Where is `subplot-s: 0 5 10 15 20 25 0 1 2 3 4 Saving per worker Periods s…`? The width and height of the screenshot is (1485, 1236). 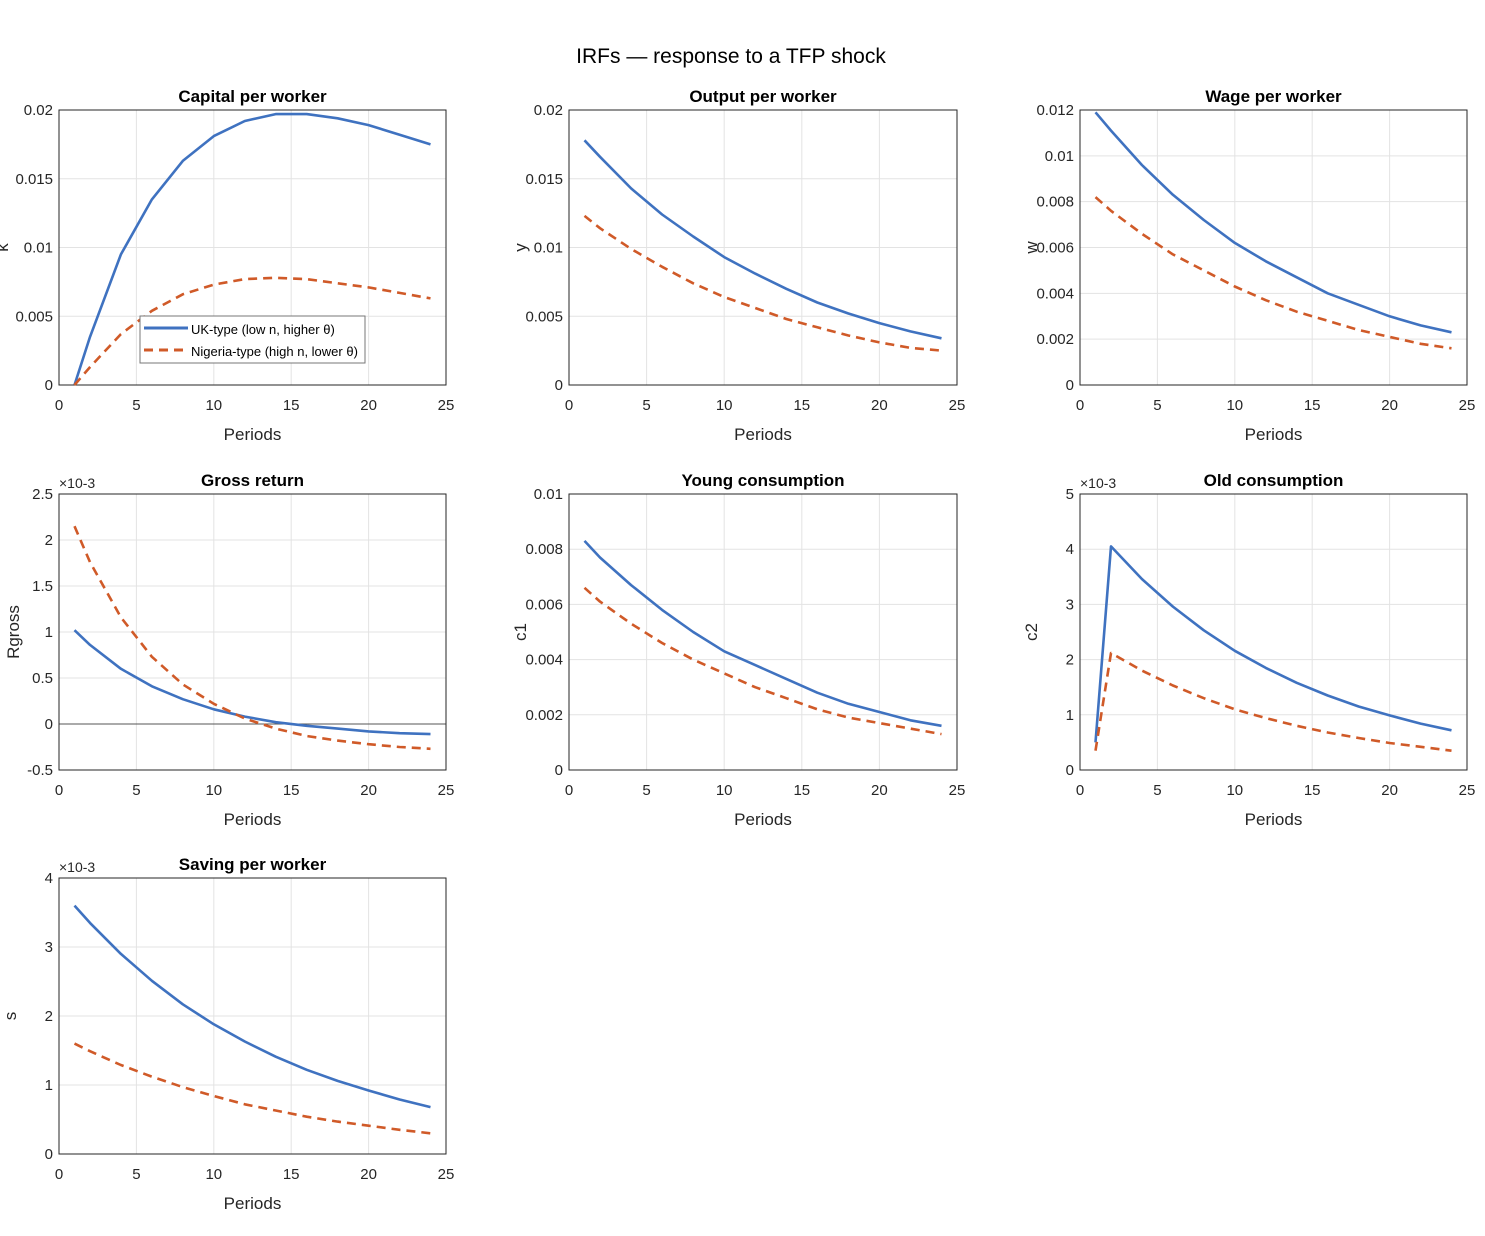
subplot-s: 0 5 10 15 20 25 0 1 2 3 4 Saving per worker Periods s… is located at coordinates (227, 1034).